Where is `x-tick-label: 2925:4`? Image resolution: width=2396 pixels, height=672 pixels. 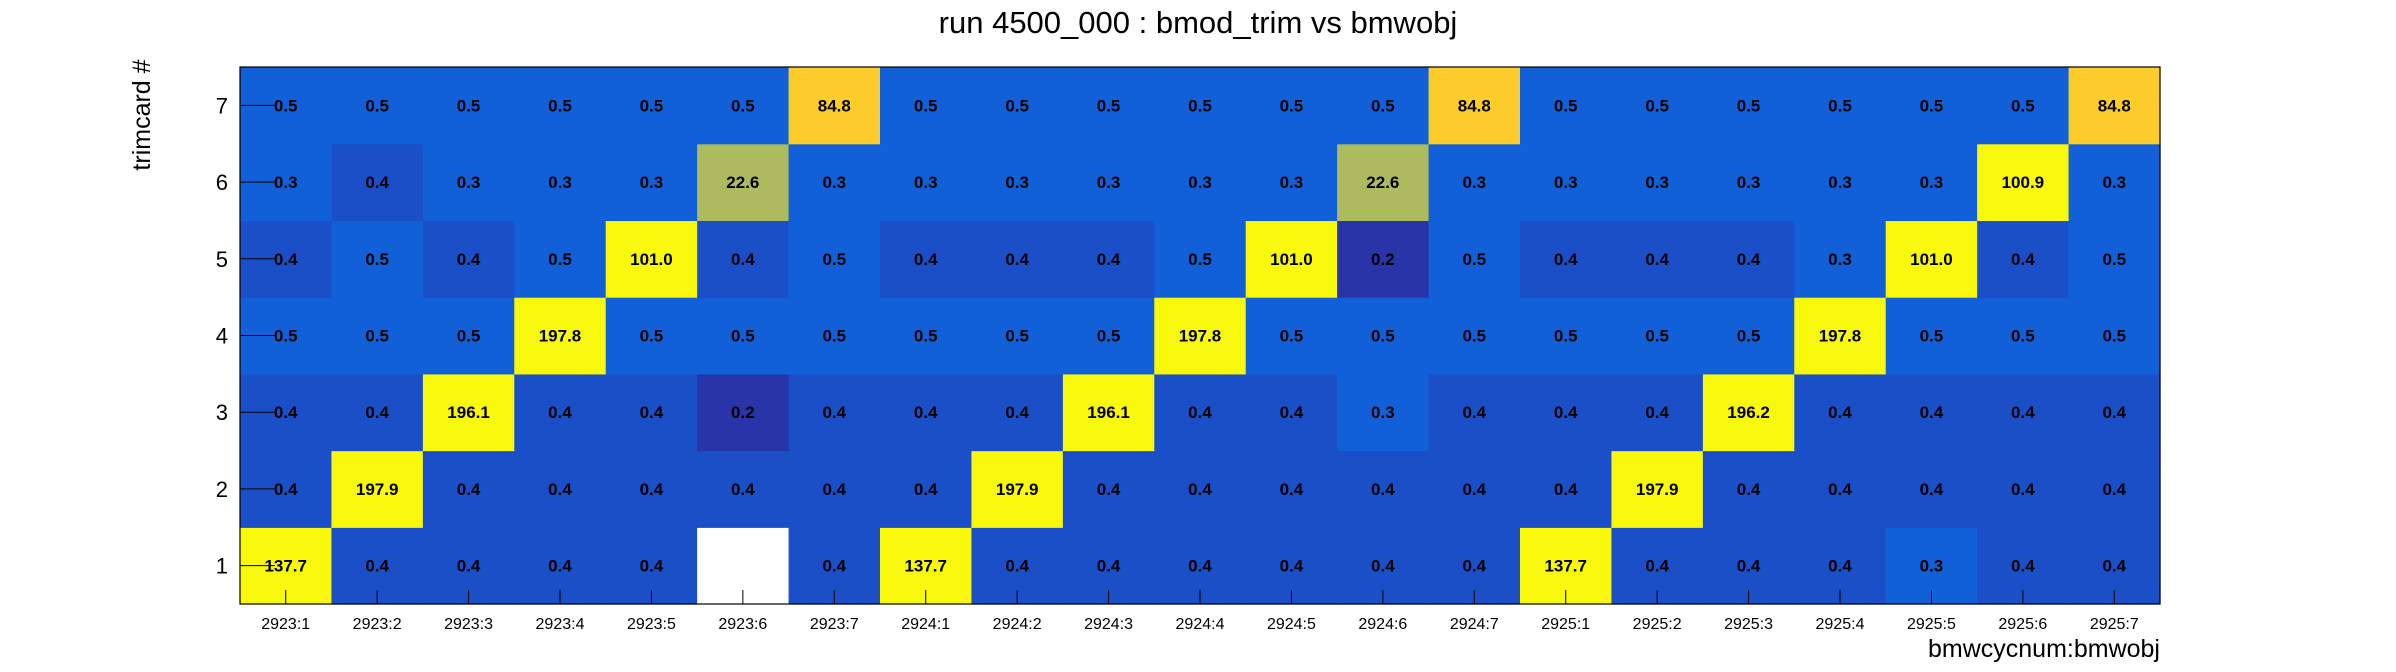 x-tick-label: 2925:4 is located at coordinates (1840, 624).